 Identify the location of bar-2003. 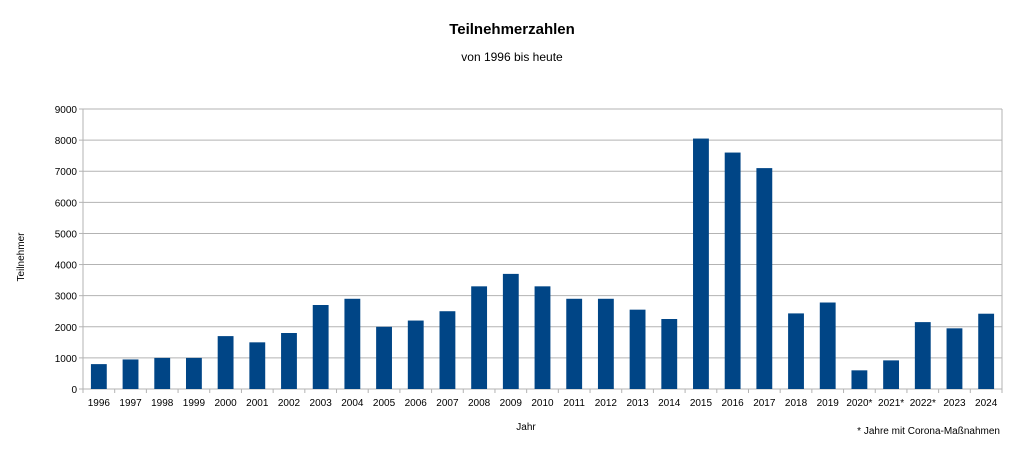
(320, 347).